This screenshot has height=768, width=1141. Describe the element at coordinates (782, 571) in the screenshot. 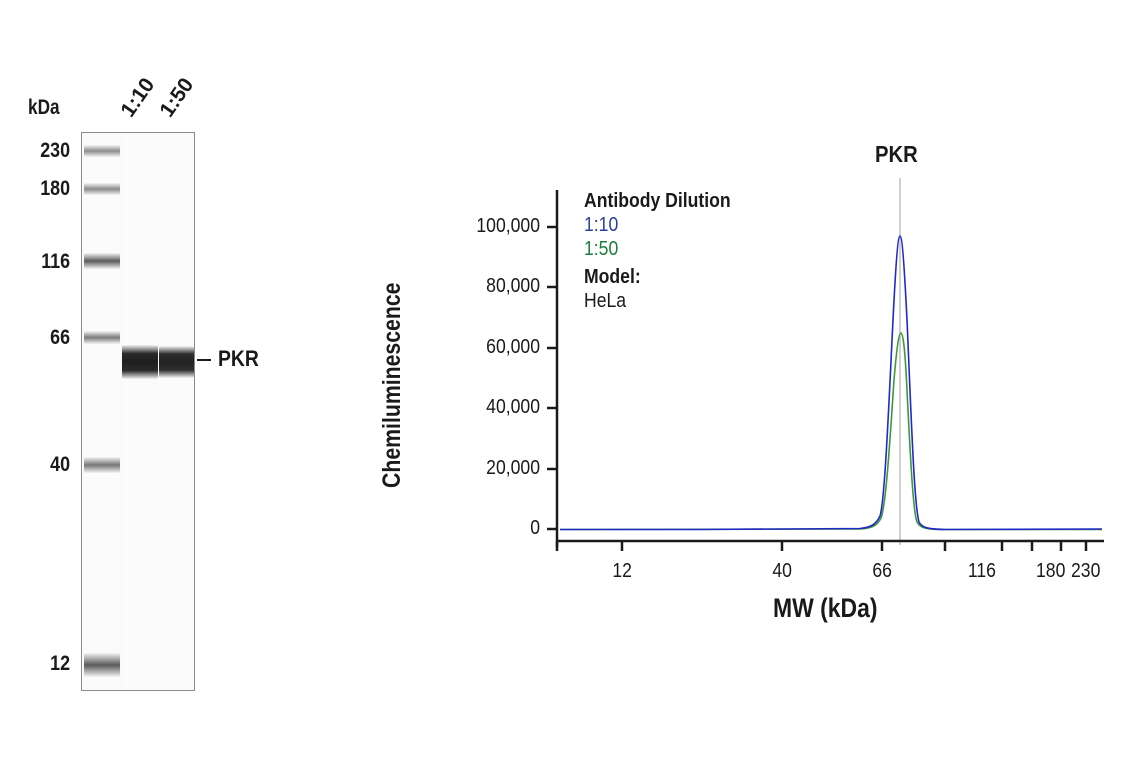

I see `x-tick-label-40: 40` at that location.